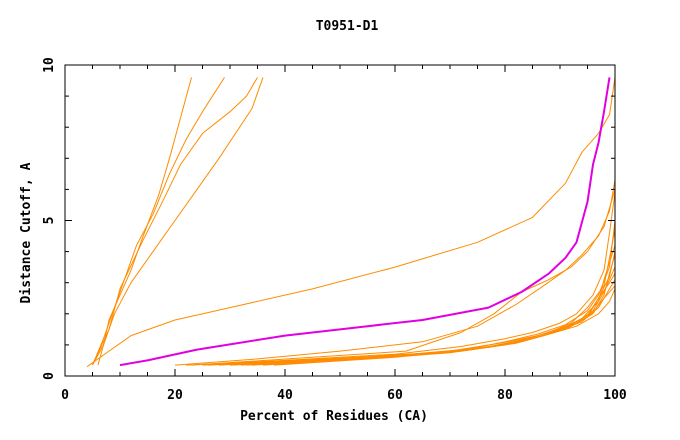 This screenshot has width=680, height=440. What do you see at coordinates (49, 376) in the screenshot?
I see `y-tick-label: 0` at bounding box center [49, 376].